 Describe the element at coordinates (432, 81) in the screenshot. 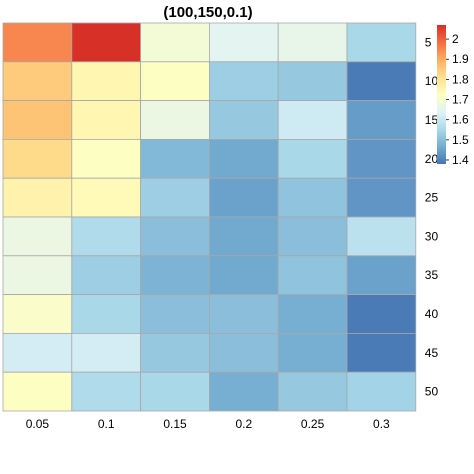

I see `row-tick-label: 10` at that location.